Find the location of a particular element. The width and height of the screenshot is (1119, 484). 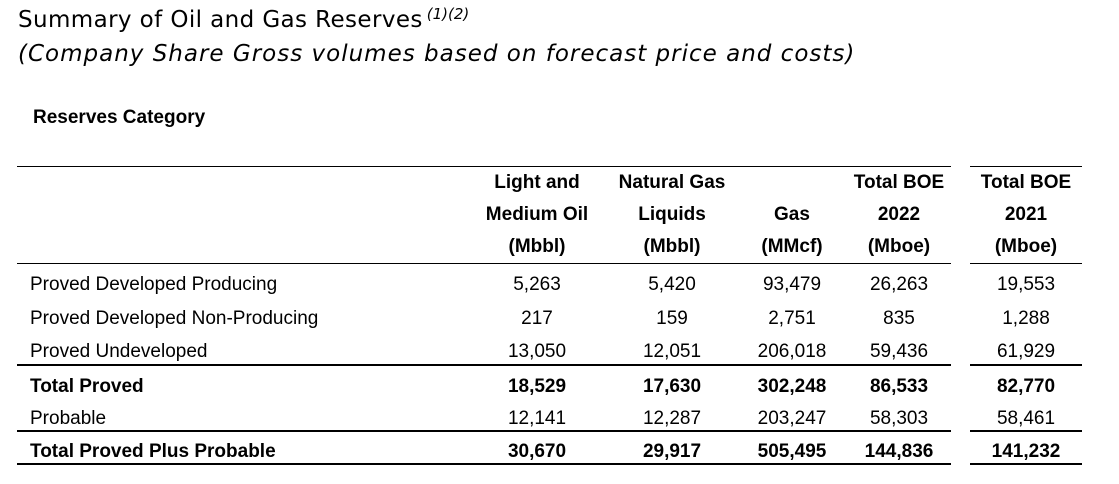

column-header-gas: Gas (MMcf) is located at coordinates (792, 215).